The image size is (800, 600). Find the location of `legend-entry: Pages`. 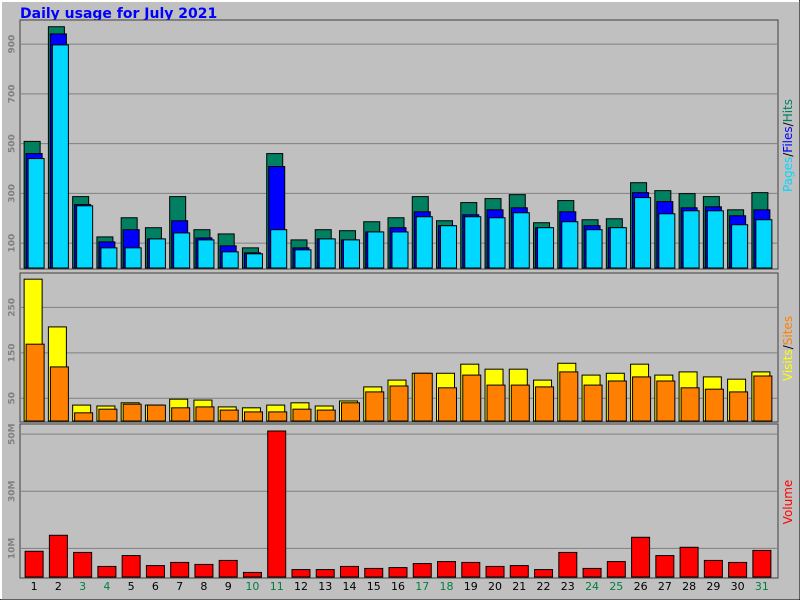

legend-entry: Pages is located at coordinates (788, 174).